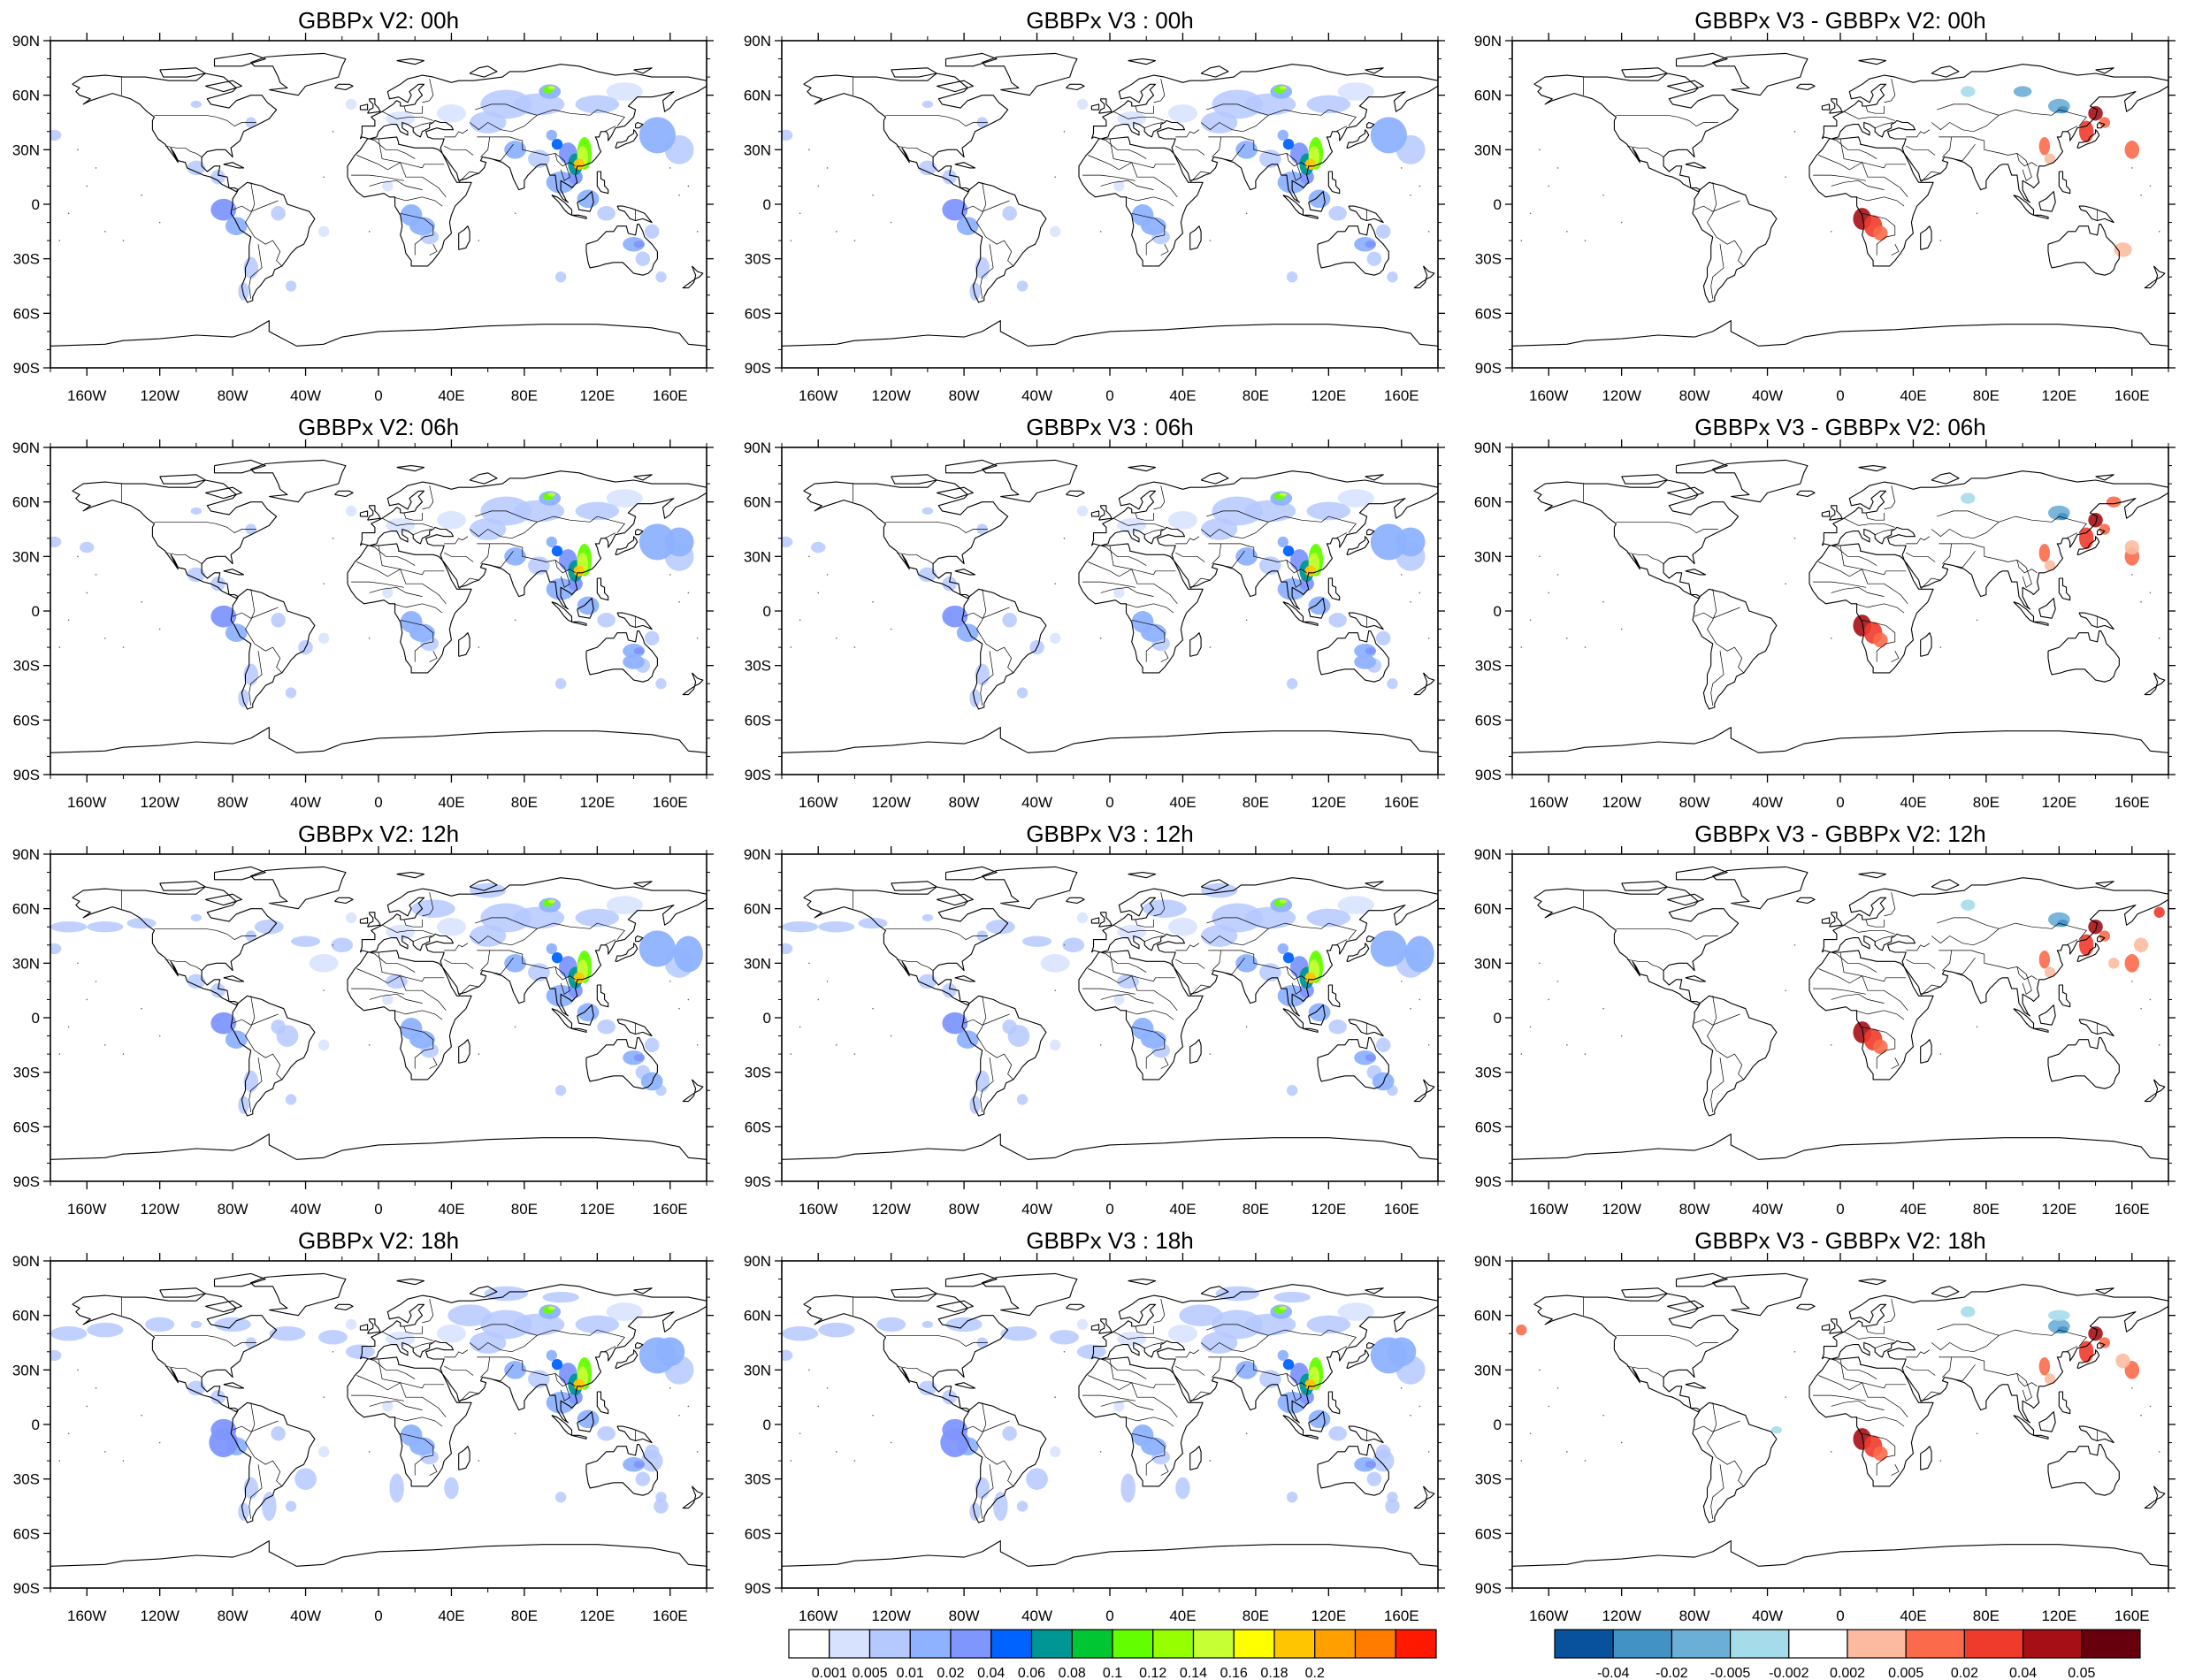 The height and width of the screenshot is (1680, 2187). Describe the element at coordinates (1488, 368) in the screenshot. I see `lat-label: 90S` at that location.